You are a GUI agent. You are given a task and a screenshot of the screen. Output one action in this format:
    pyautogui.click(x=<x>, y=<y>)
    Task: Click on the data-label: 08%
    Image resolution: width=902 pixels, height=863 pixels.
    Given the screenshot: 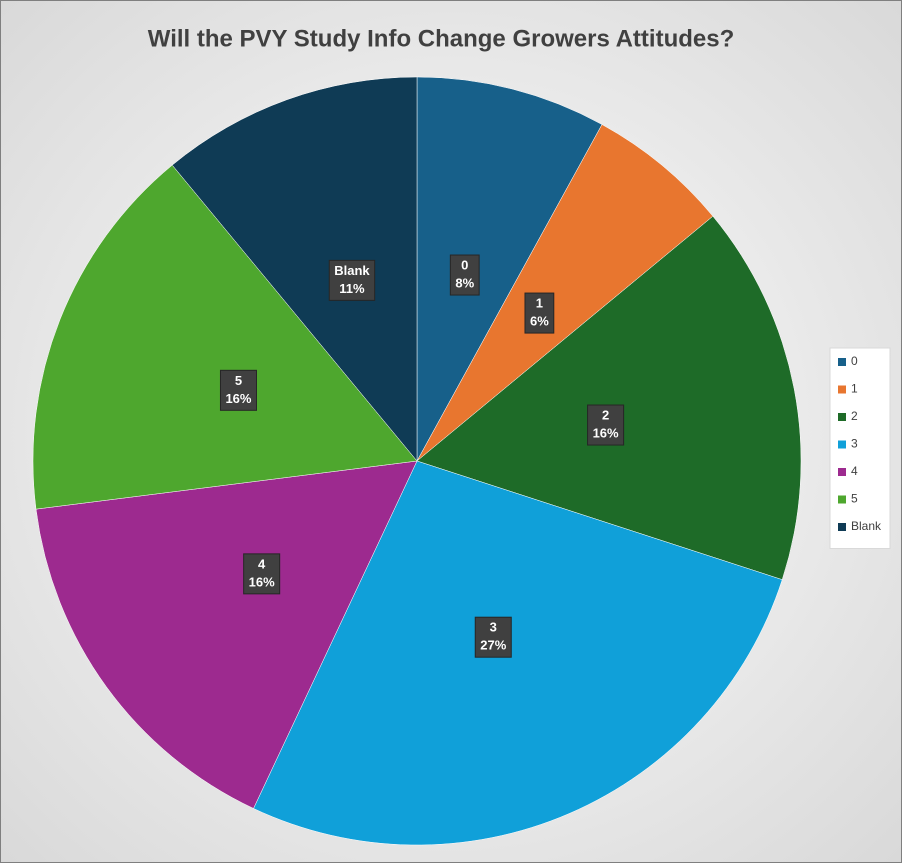 What is the action you would take?
    pyautogui.click(x=464, y=275)
    